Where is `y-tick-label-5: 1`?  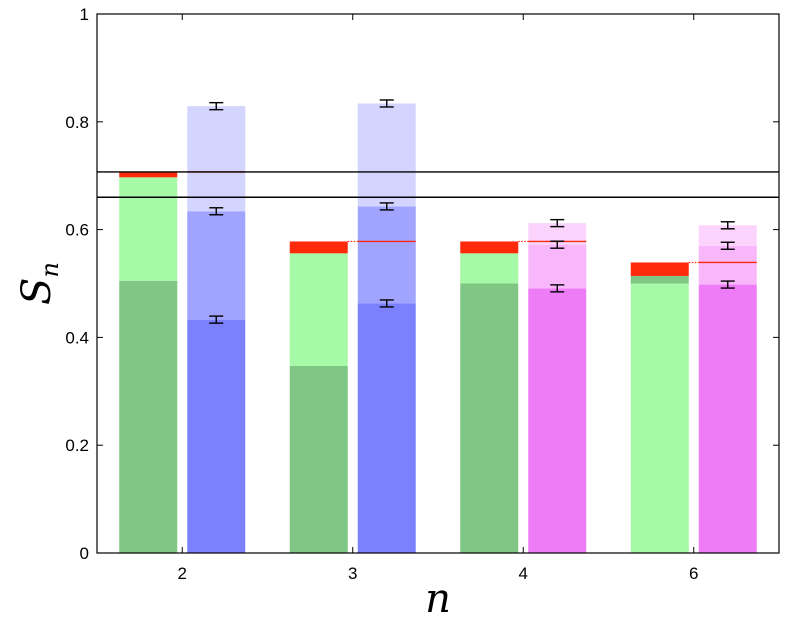 y-tick-label-5: 1 is located at coordinates (84, 14).